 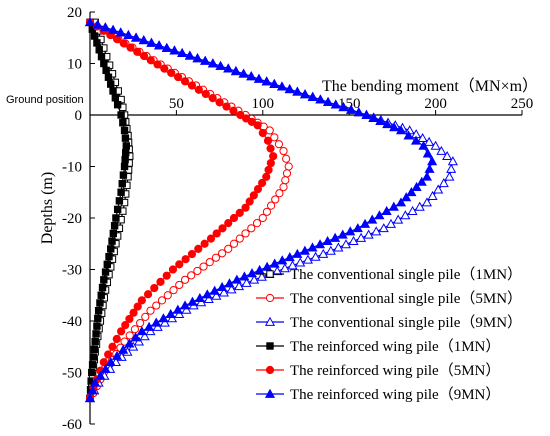 I want to click on legend-entry-3: The conventional single pile（9MN）, so click(x=389, y=322).